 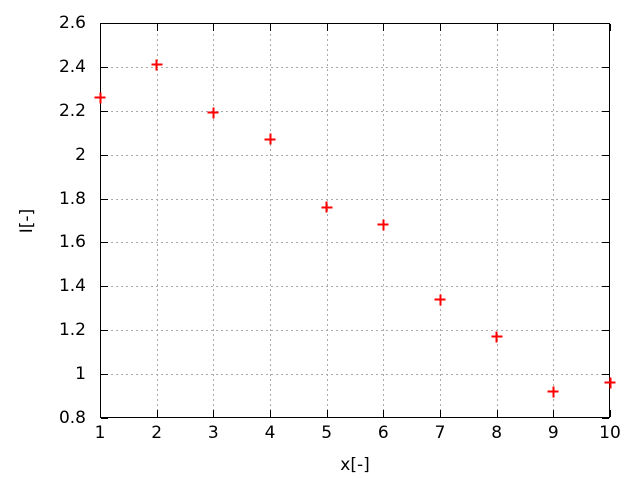 What do you see at coordinates (440, 433) in the screenshot?
I see `x-tick-label: 7` at bounding box center [440, 433].